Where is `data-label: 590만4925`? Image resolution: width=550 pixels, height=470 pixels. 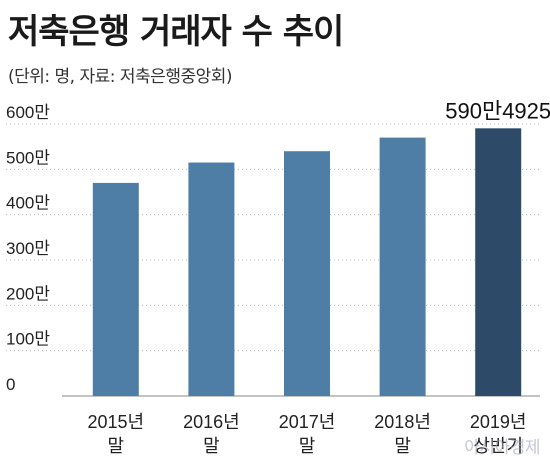 data-label: 590만4925 is located at coordinates (497, 110).